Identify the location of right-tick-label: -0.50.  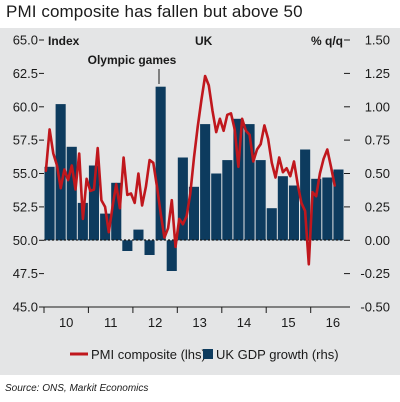
(375, 307).